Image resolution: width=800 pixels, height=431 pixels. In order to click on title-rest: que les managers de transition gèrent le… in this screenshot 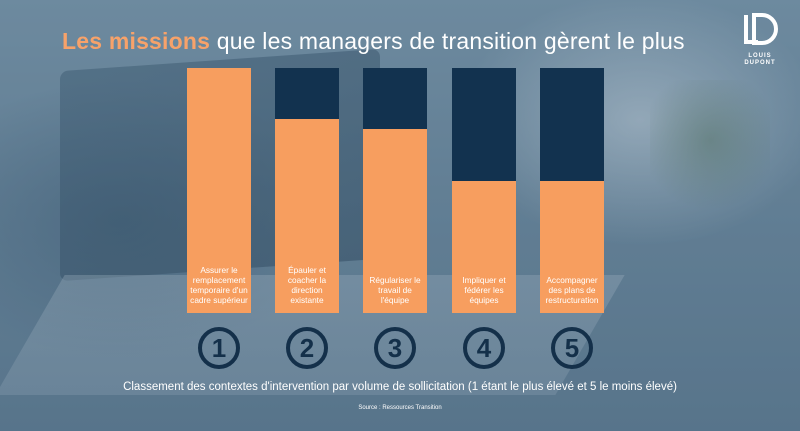, I will do `click(447, 41)`.